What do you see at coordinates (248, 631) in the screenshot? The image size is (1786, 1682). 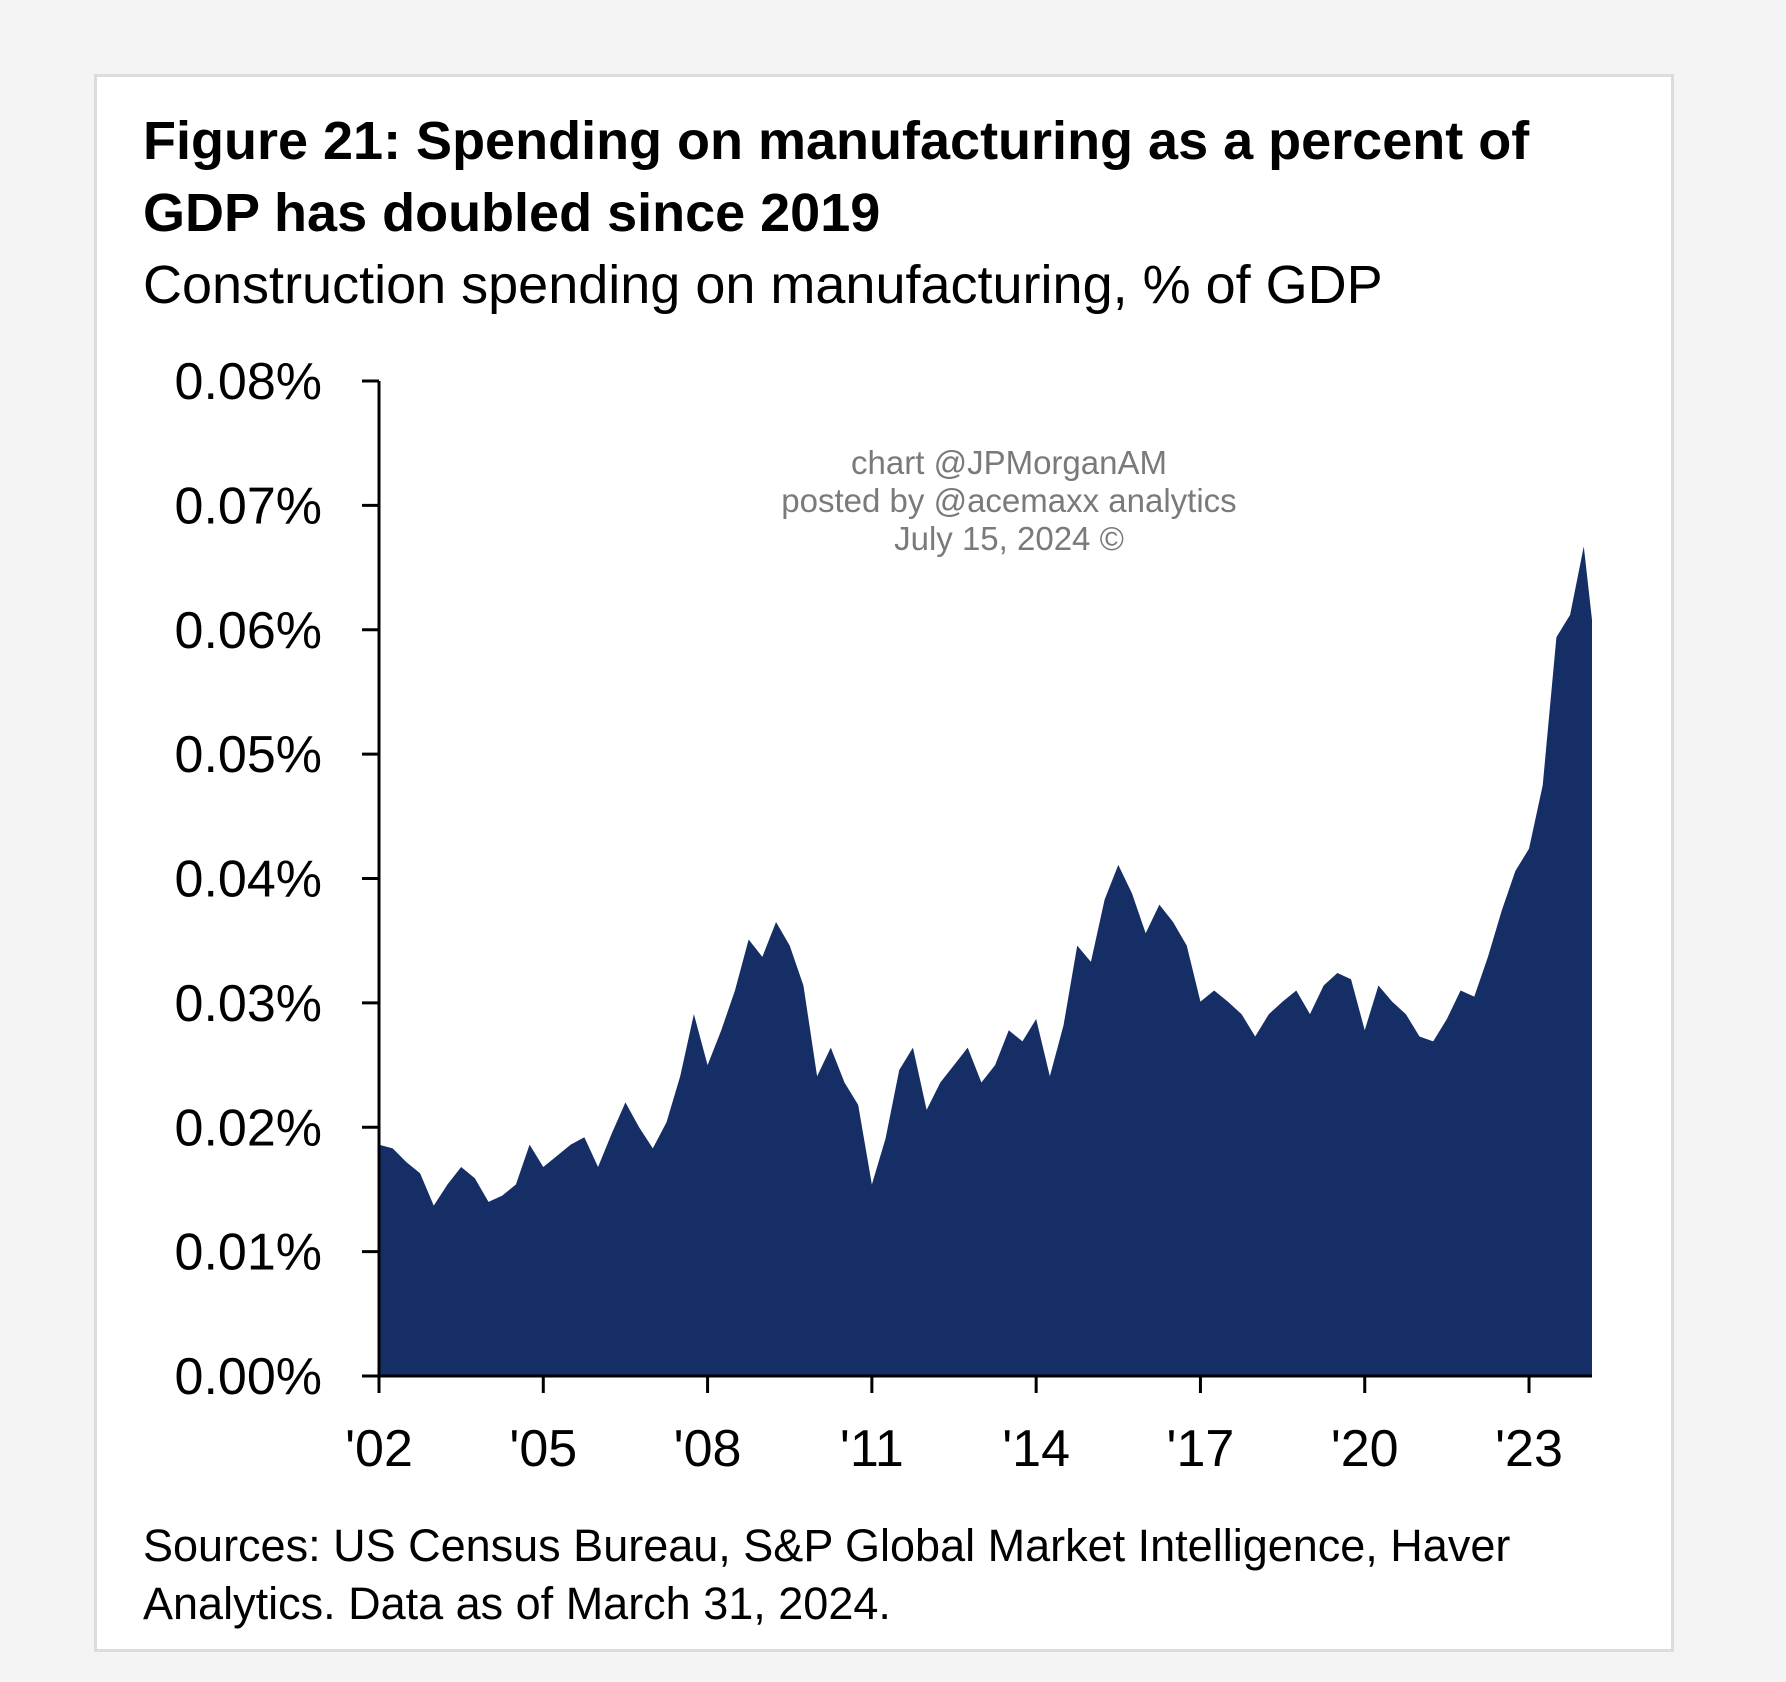 I see `y-tick-label: 0.06%` at bounding box center [248, 631].